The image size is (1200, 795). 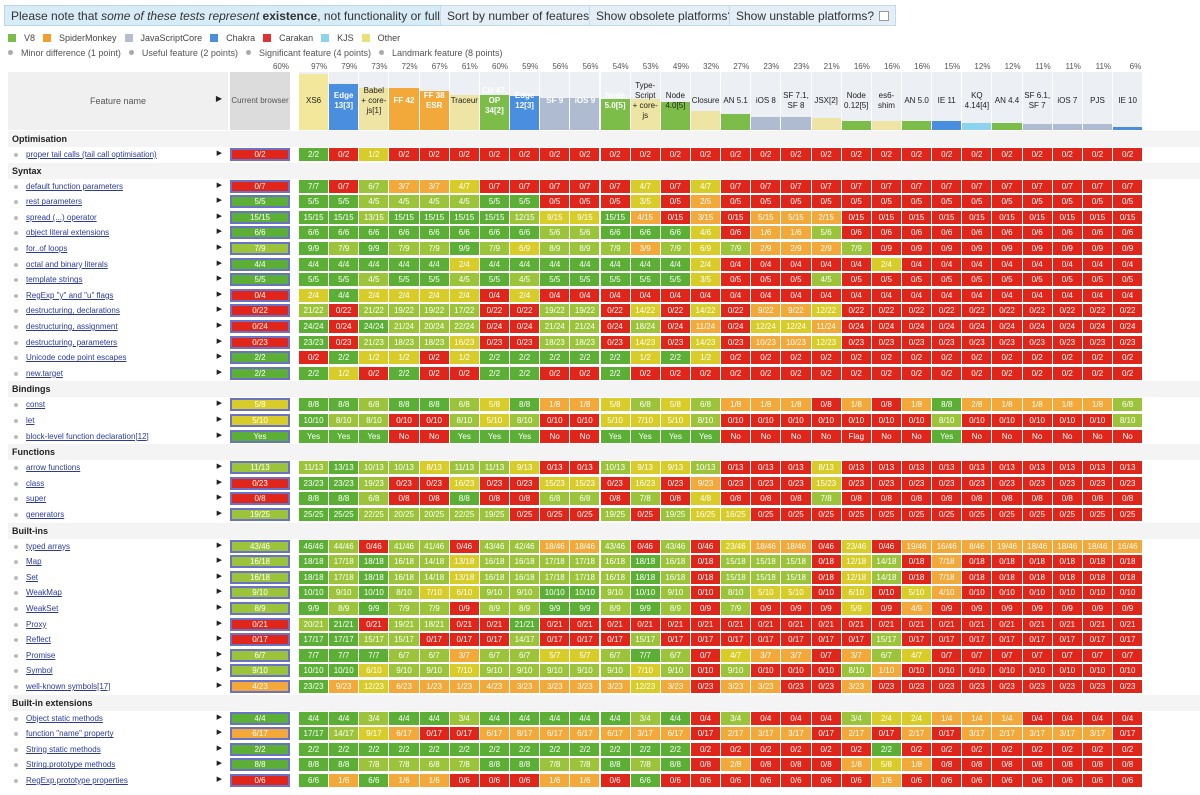 What do you see at coordinates (70, 734) in the screenshot?
I see `feature-name: function "name" property` at bounding box center [70, 734].